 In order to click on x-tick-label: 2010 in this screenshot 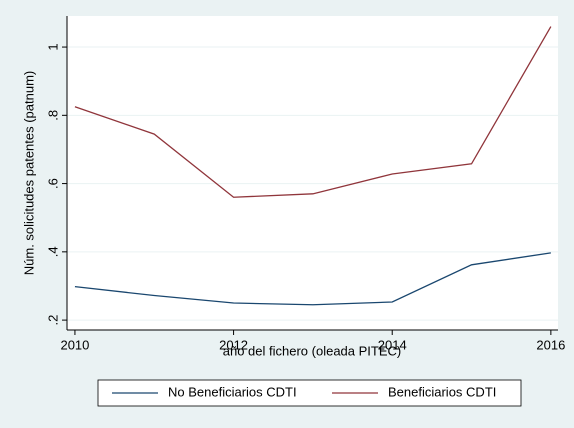, I will do `click(74, 344)`.